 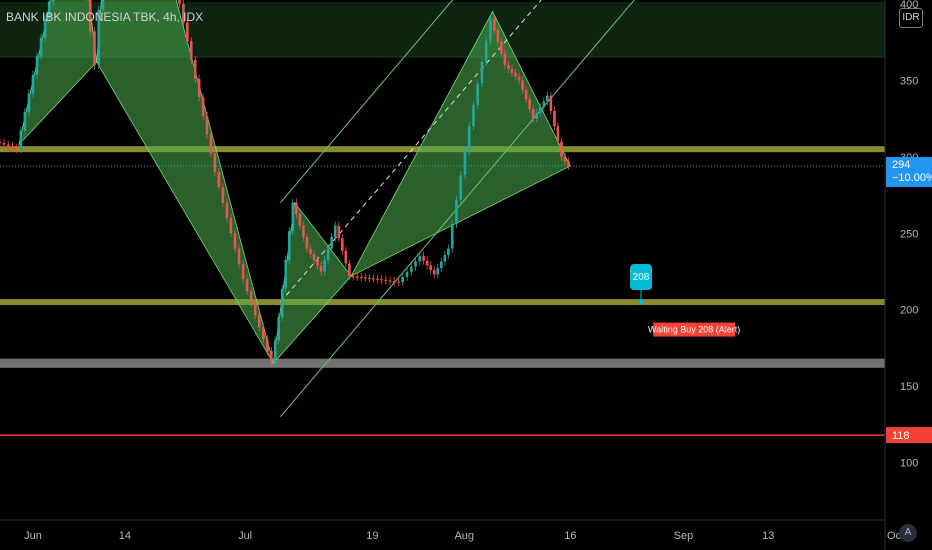 I want to click on auto-scale-button: A, so click(x=908, y=533).